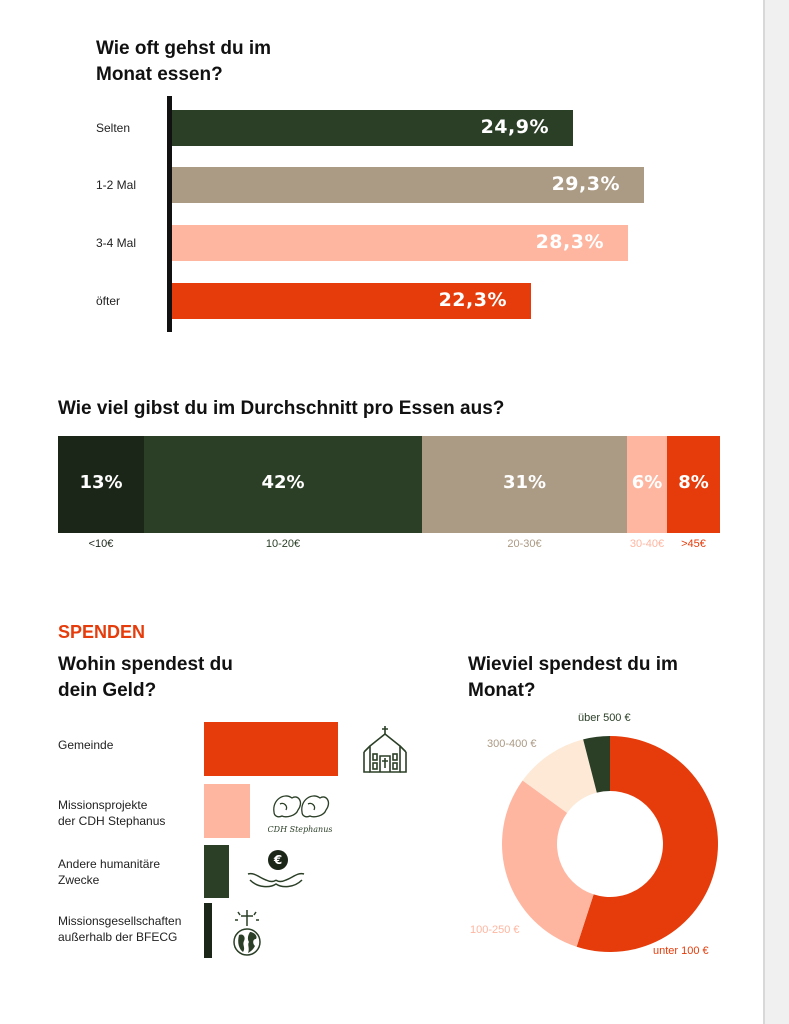 The image size is (789, 1024). I want to click on frequency-label: Selten, so click(113, 128).